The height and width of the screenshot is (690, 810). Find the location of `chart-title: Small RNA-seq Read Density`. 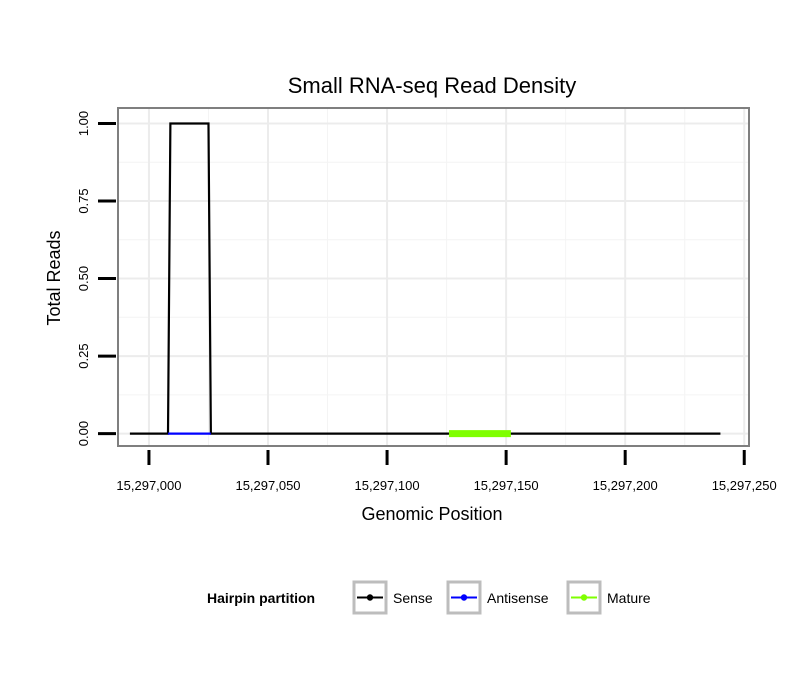

chart-title: Small RNA-seq Read Density is located at coordinates (432, 85).